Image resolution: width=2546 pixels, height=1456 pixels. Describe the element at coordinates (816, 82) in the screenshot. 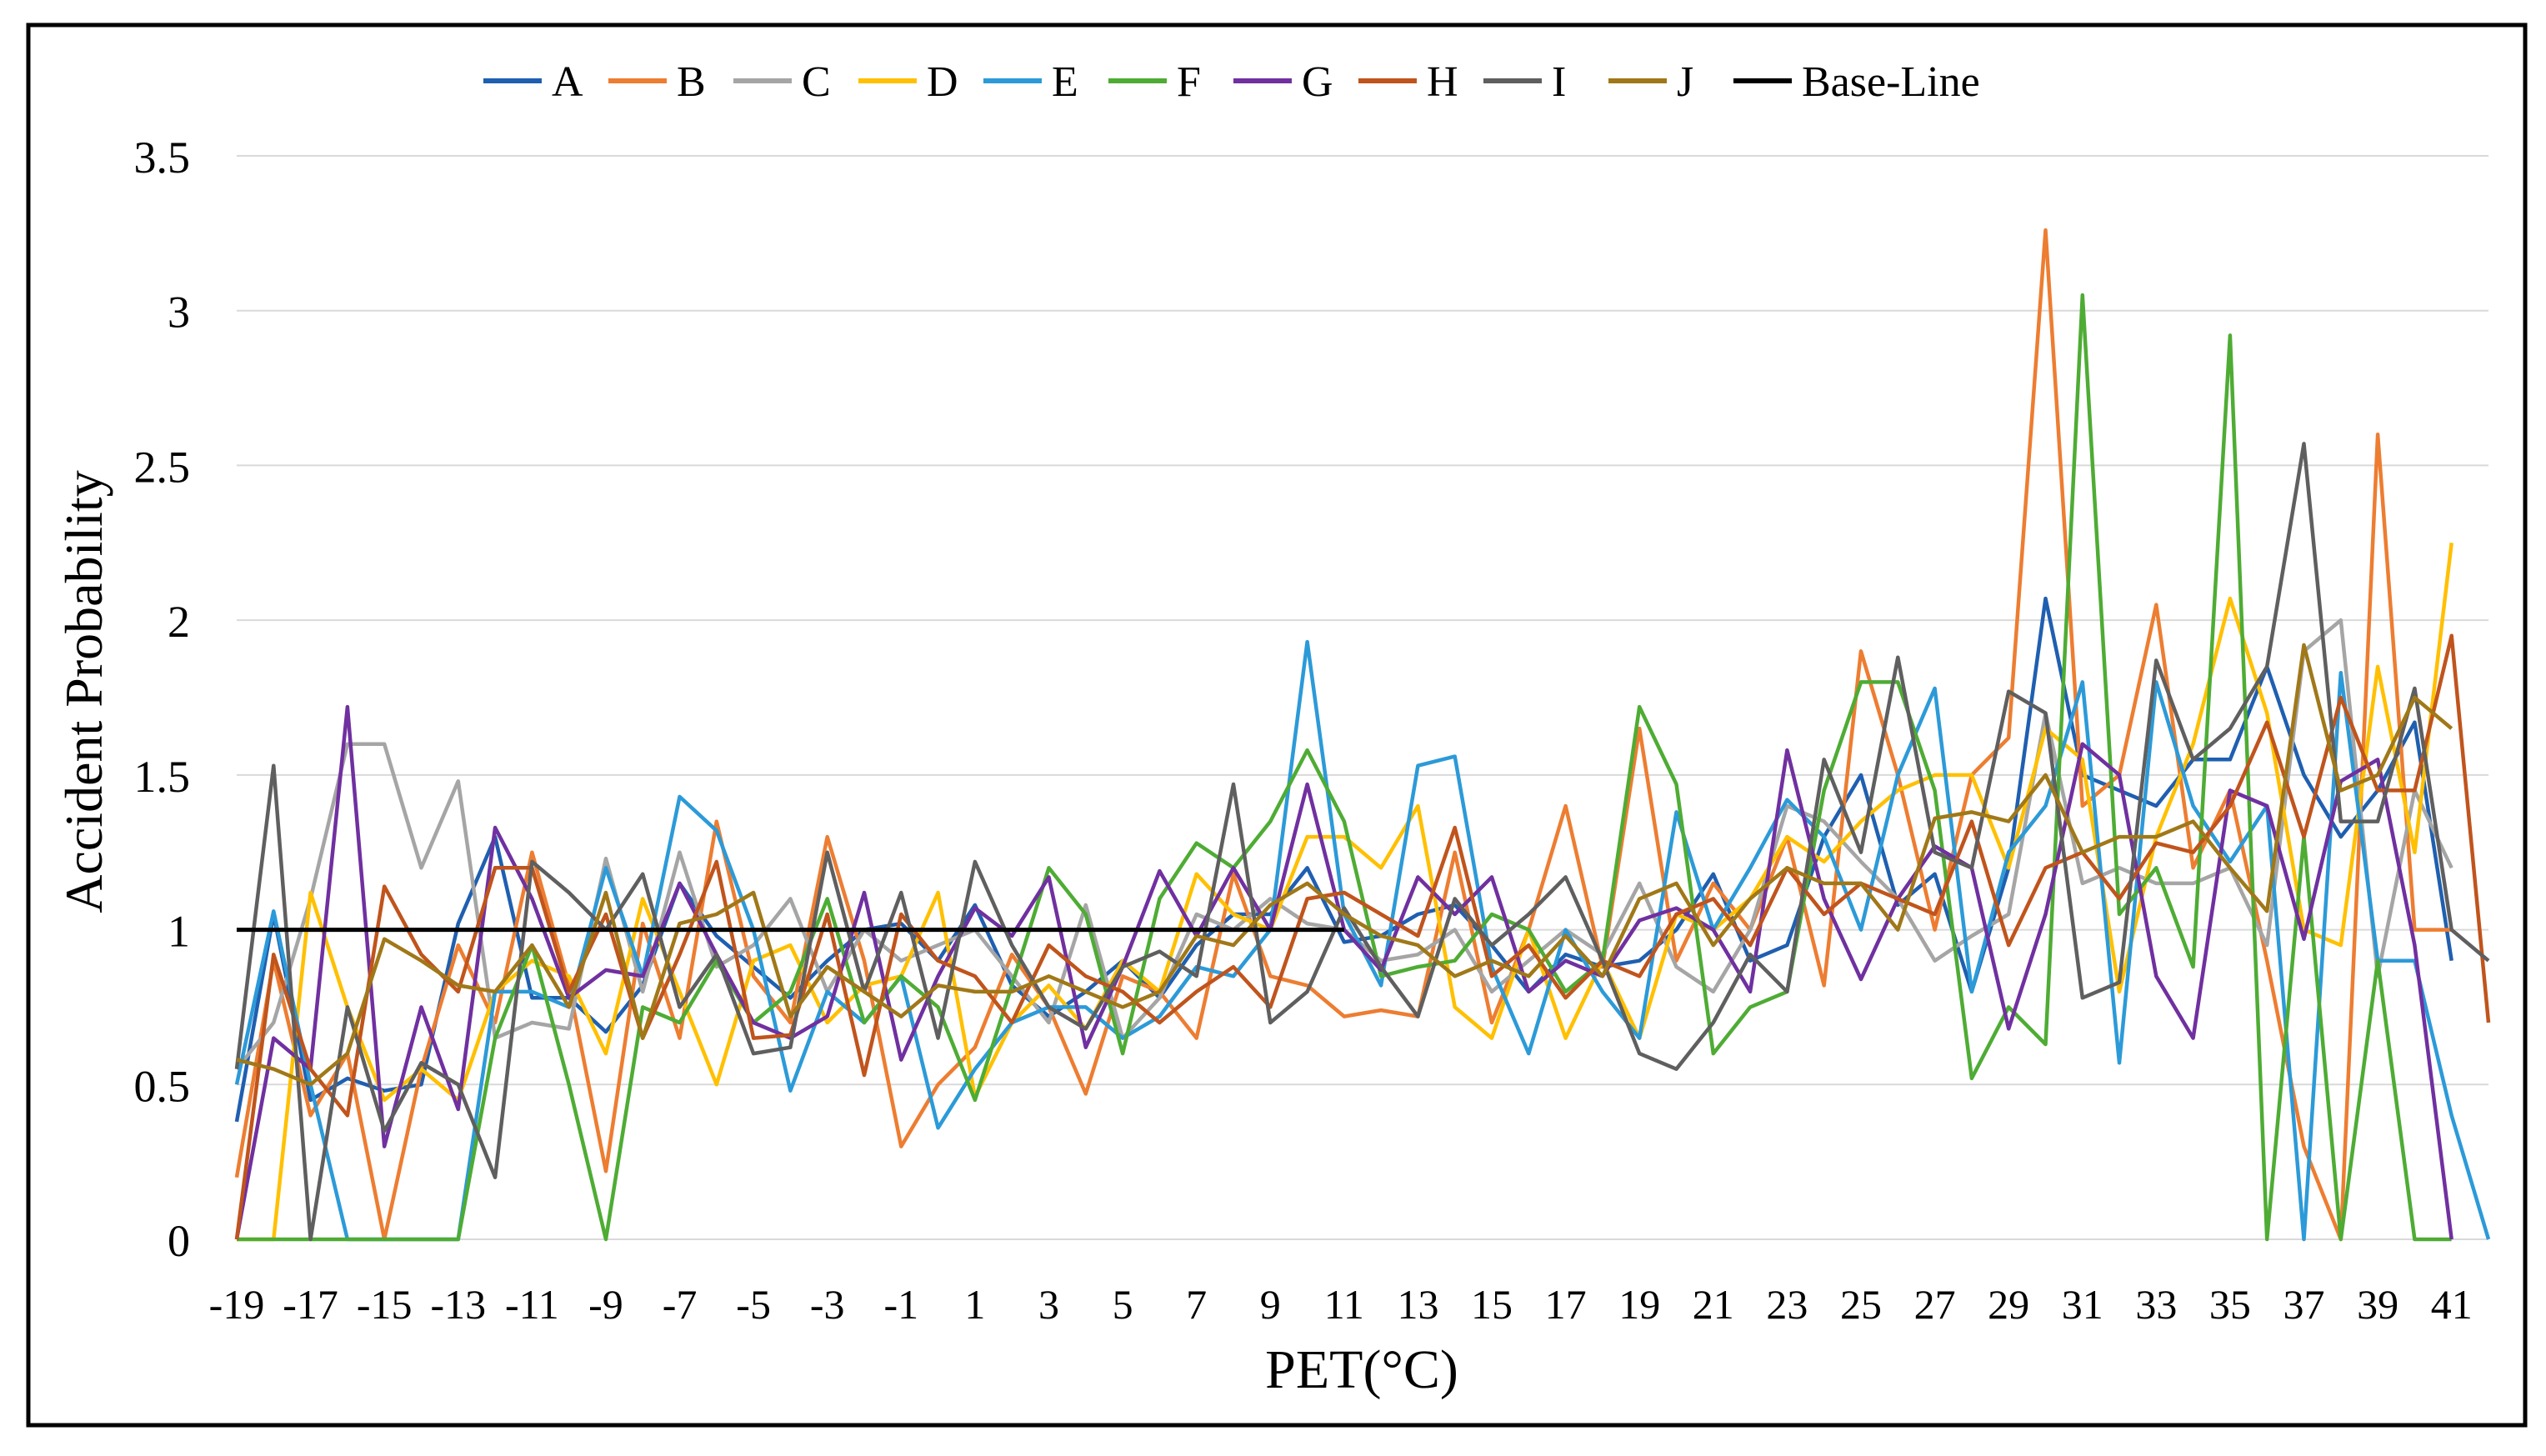

I see `legend-label: C` at that location.